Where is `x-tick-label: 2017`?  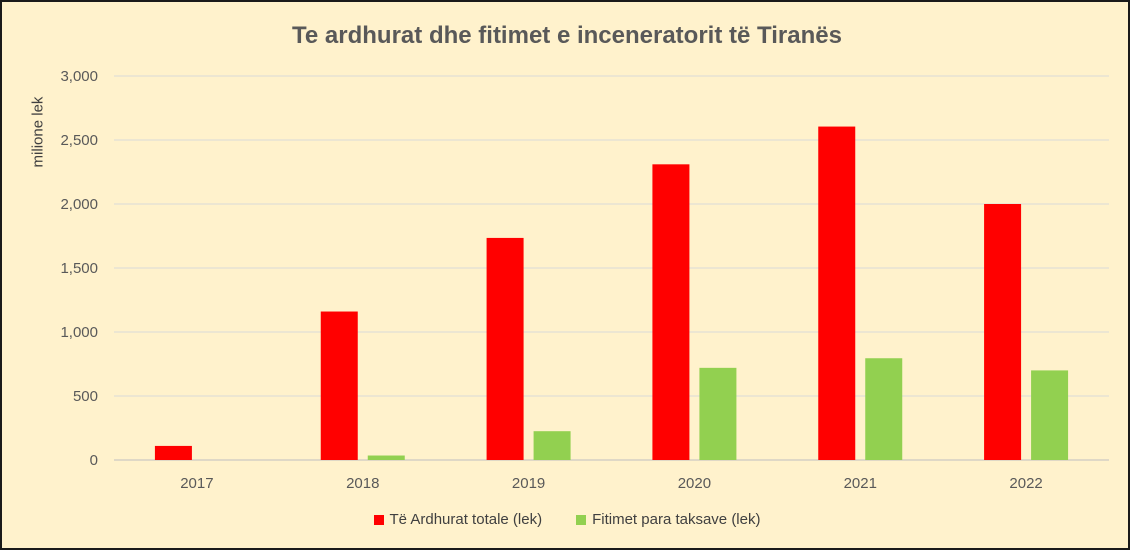 x-tick-label: 2017 is located at coordinates (196, 483).